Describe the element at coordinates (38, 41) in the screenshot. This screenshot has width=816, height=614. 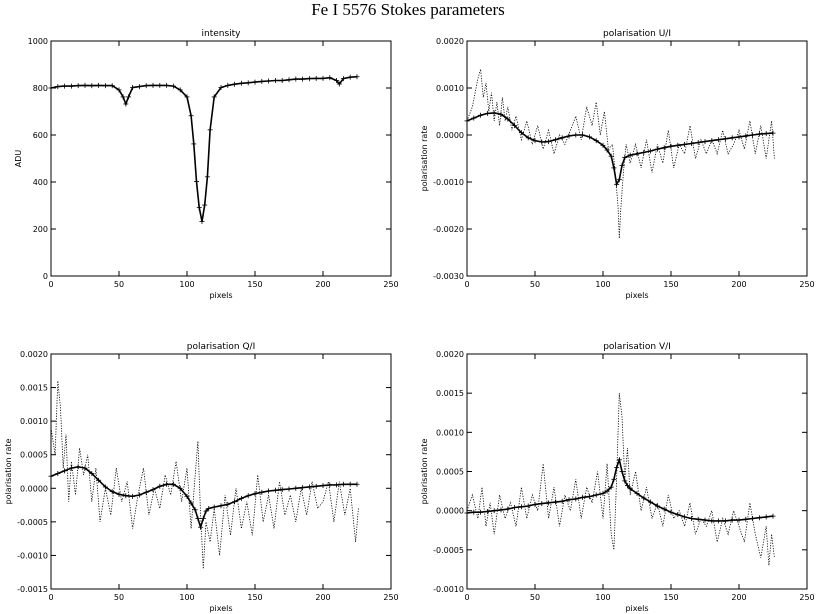
I see `y-tick-label: 1000` at that location.